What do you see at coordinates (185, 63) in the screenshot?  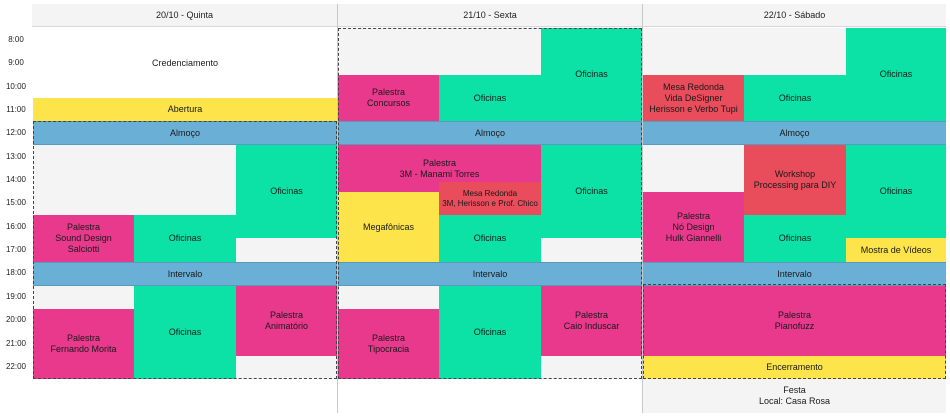 I see `event-credenciamento: Credenciamento` at bounding box center [185, 63].